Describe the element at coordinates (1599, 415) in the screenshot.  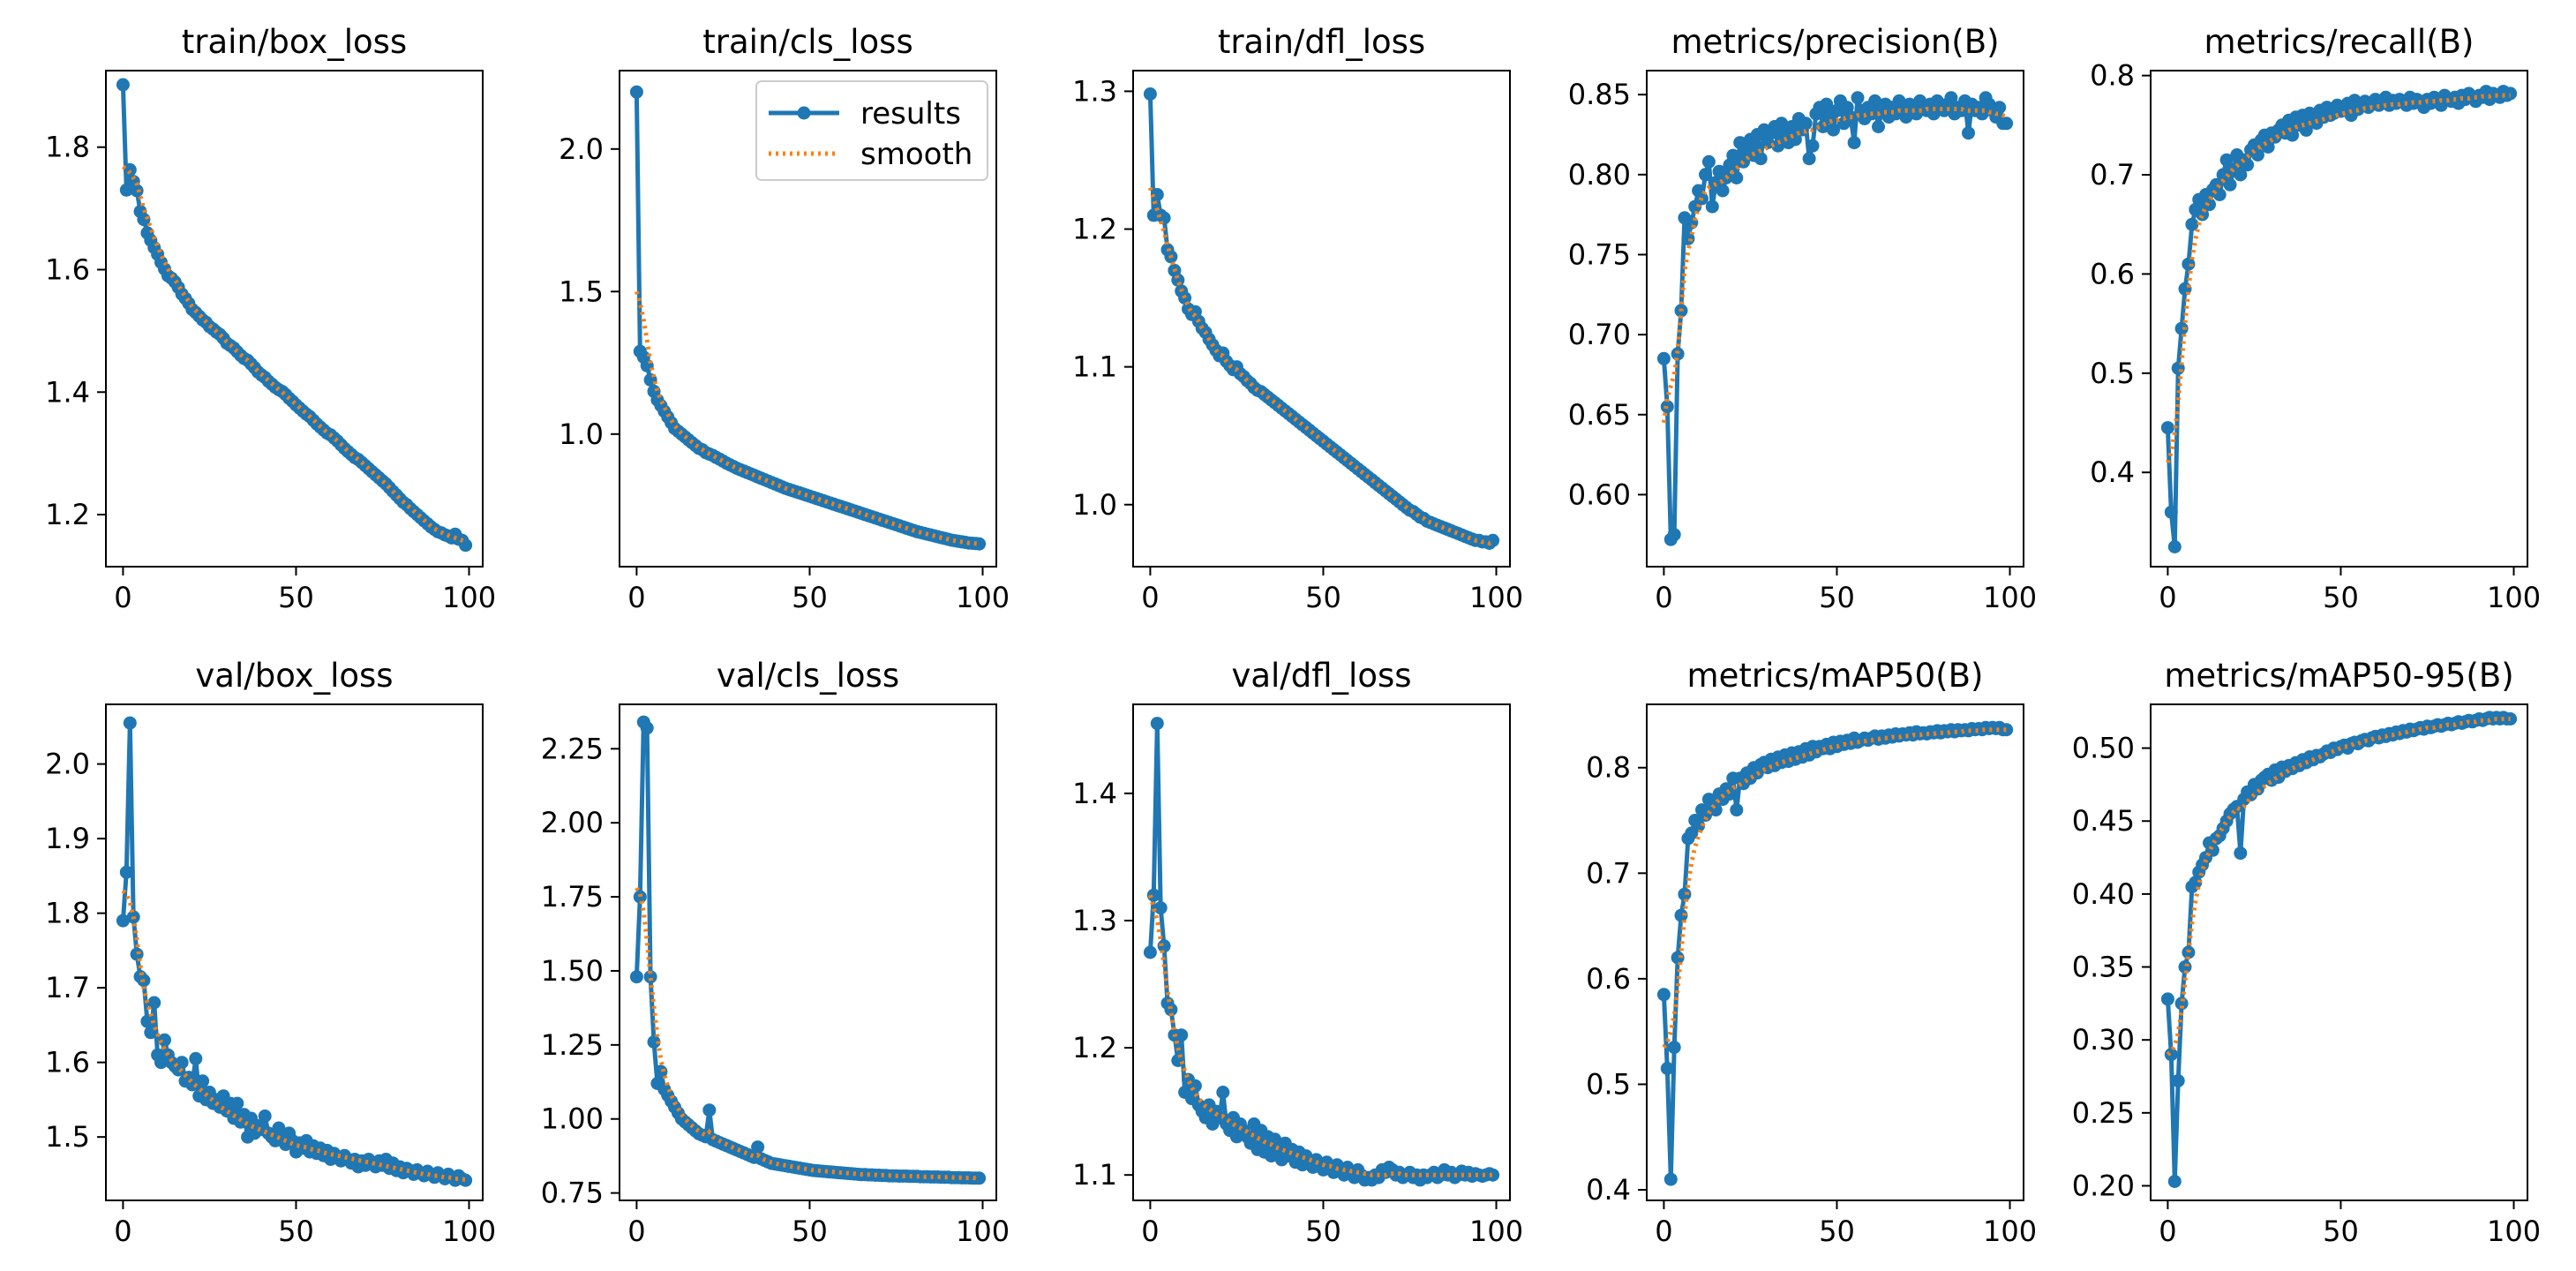
I see `y-tick-label: 0.65` at that location.